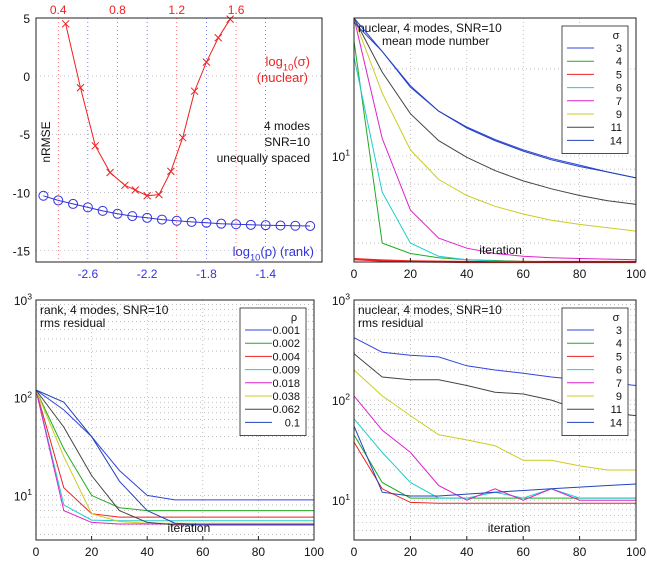  I want to click on chart-title-line: rank, 4 modes, SNR=10, so click(104, 310).